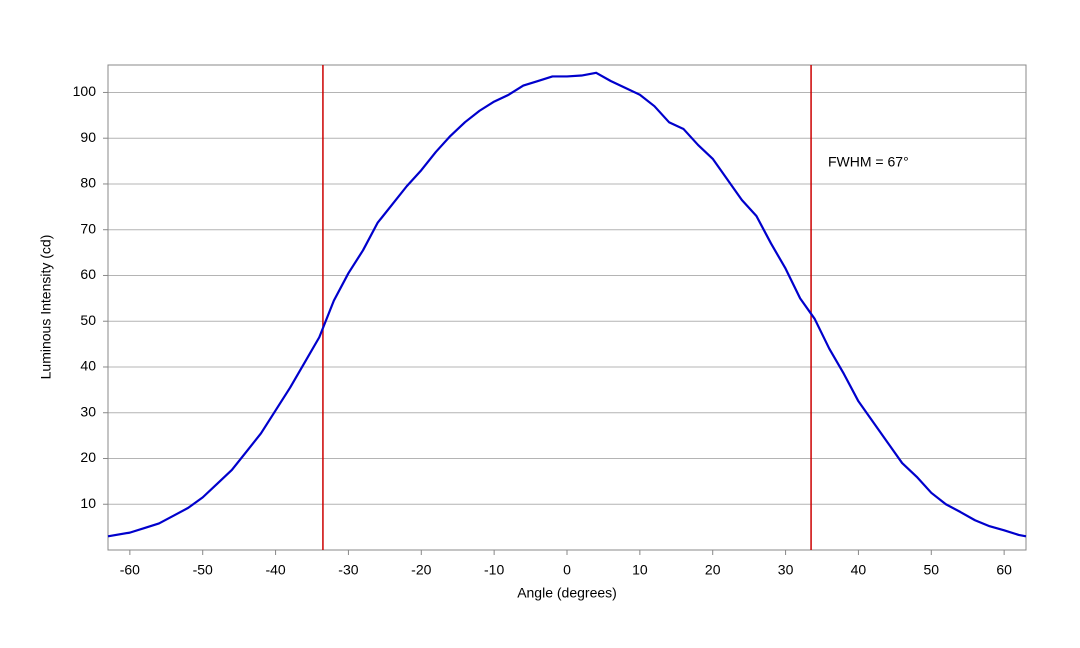  Describe the element at coordinates (88, 274) in the screenshot. I see `y-tick-label: 60` at that location.